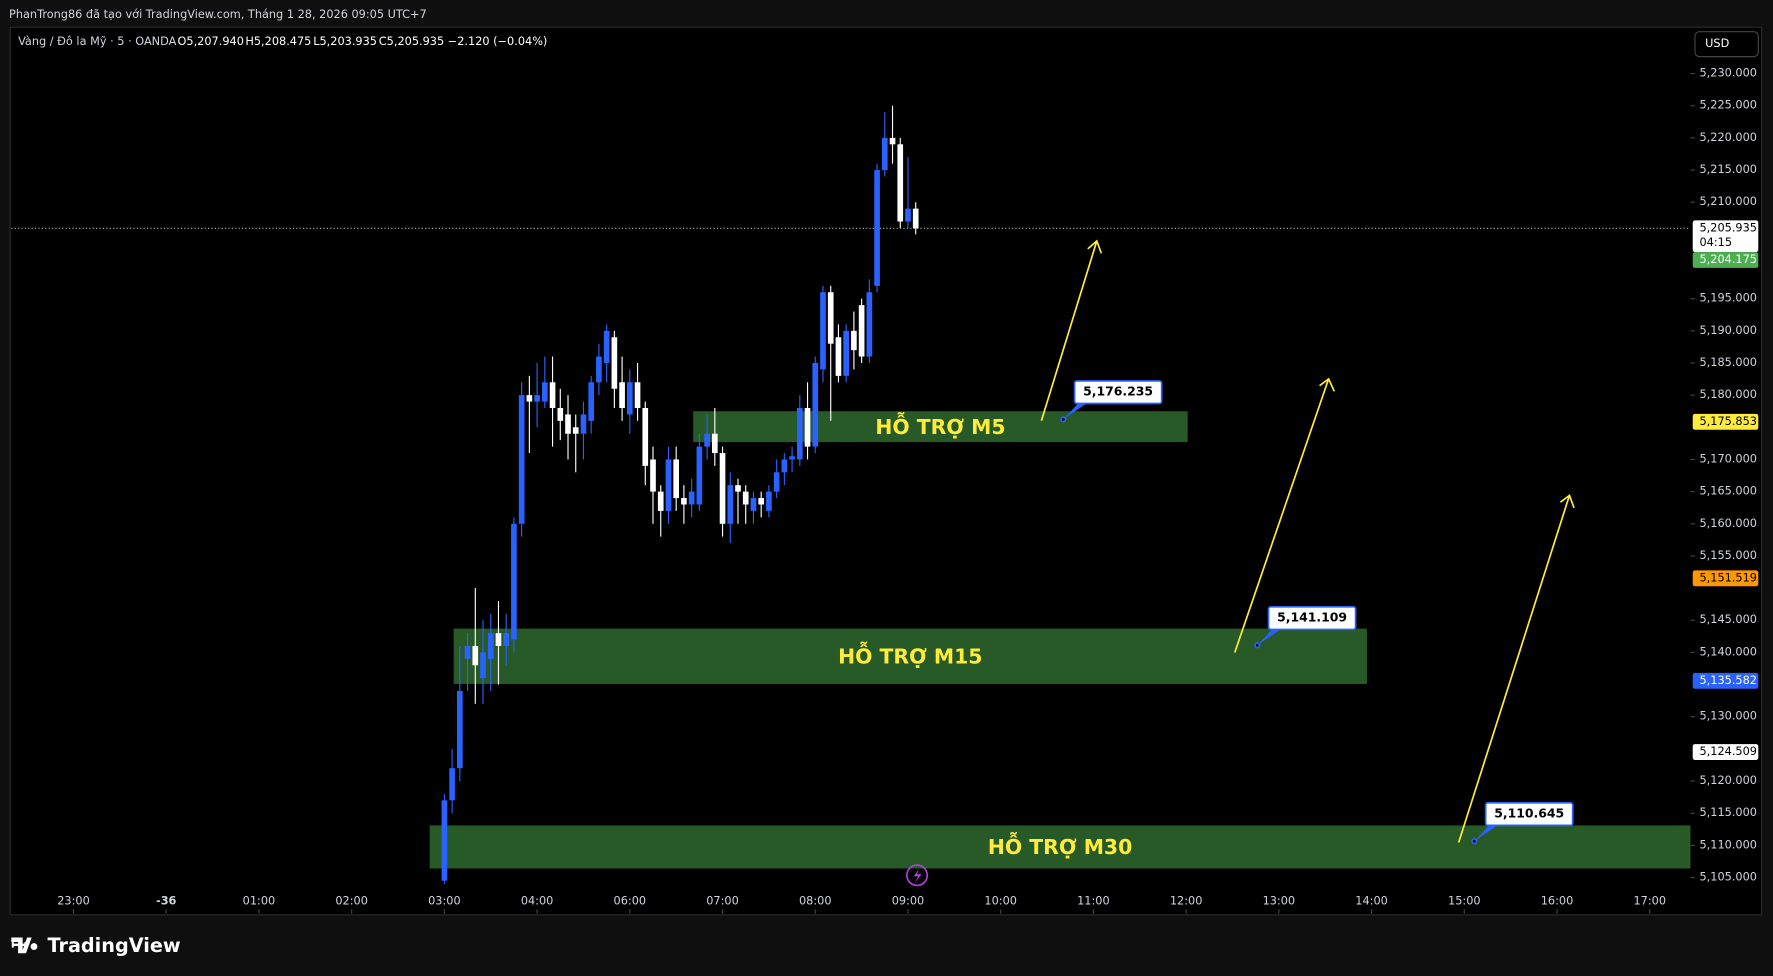  What do you see at coordinates (1729, 169) in the screenshot?
I see `y-tick-label: 5,215.000` at bounding box center [1729, 169].